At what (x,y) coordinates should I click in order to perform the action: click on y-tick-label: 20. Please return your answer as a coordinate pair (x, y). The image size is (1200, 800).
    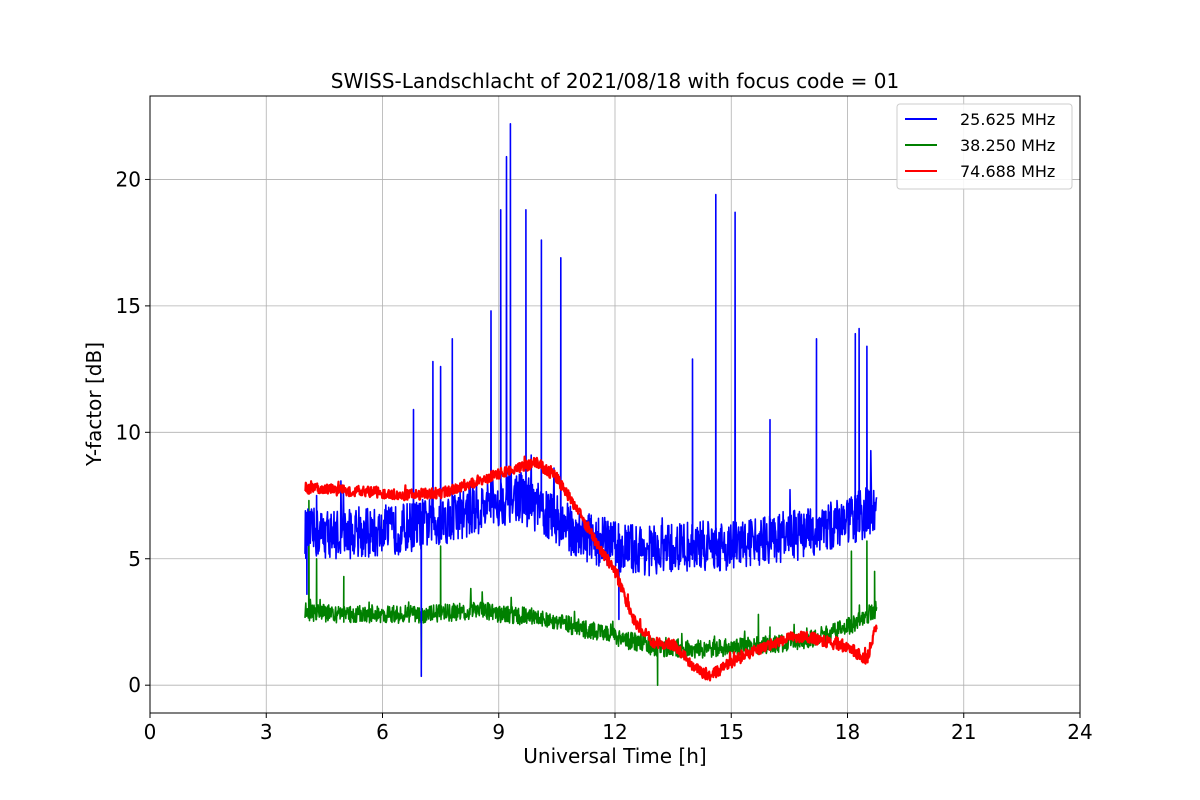
    Looking at the image, I should click on (128, 179).